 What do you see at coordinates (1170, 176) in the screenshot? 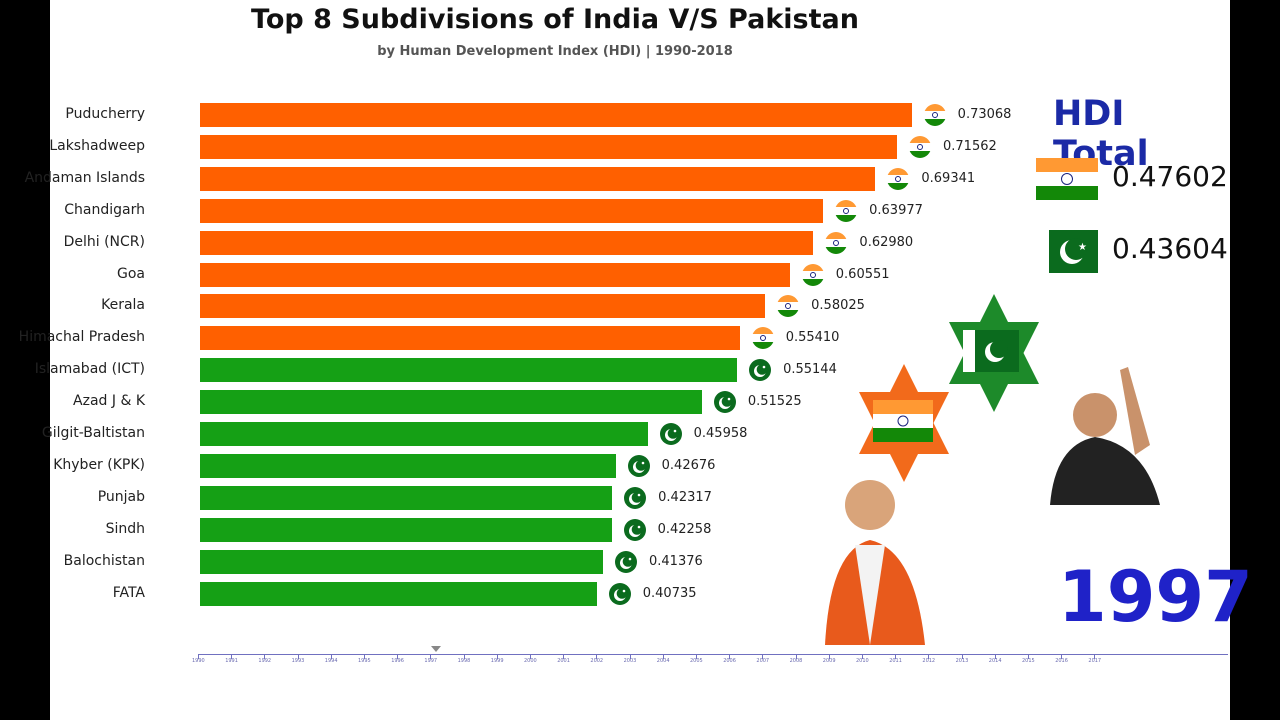
I see `india-total-value: 0.47602` at bounding box center [1170, 176].